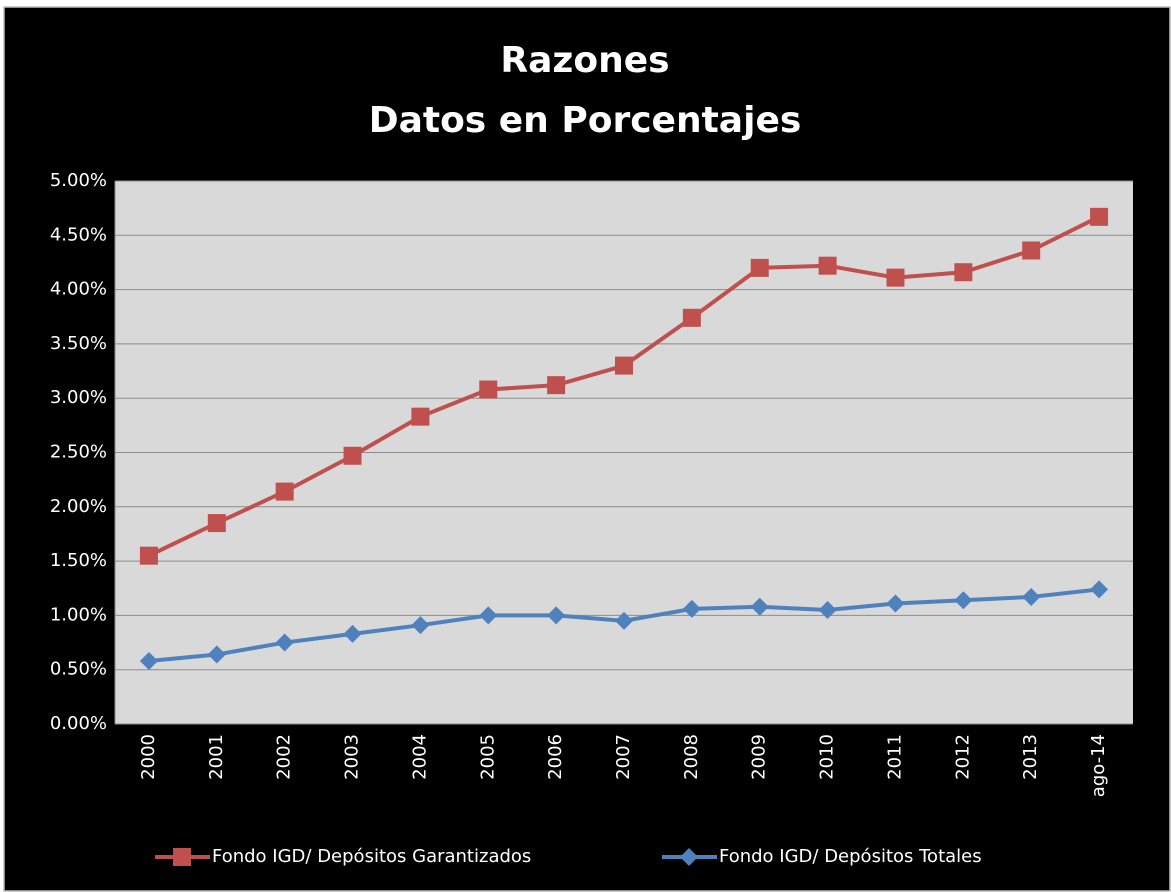 The width and height of the screenshot is (1171, 892). What do you see at coordinates (352, 757) in the screenshot?
I see `x-tick-label: 2003` at bounding box center [352, 757].